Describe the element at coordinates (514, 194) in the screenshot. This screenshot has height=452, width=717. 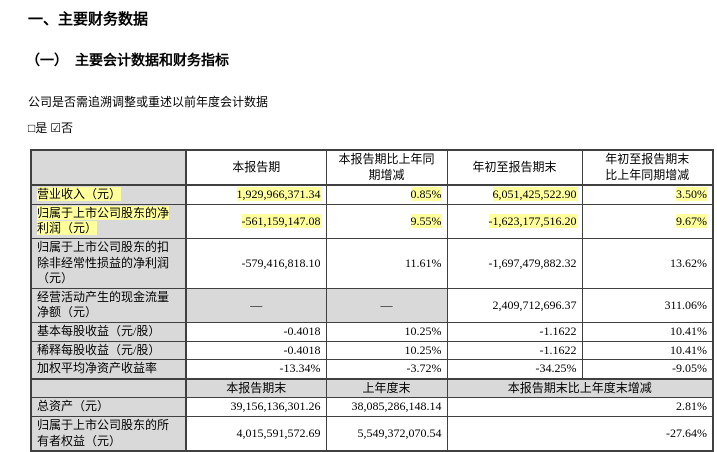
I see `value-cell: 6,051,425,522.90` at that location.